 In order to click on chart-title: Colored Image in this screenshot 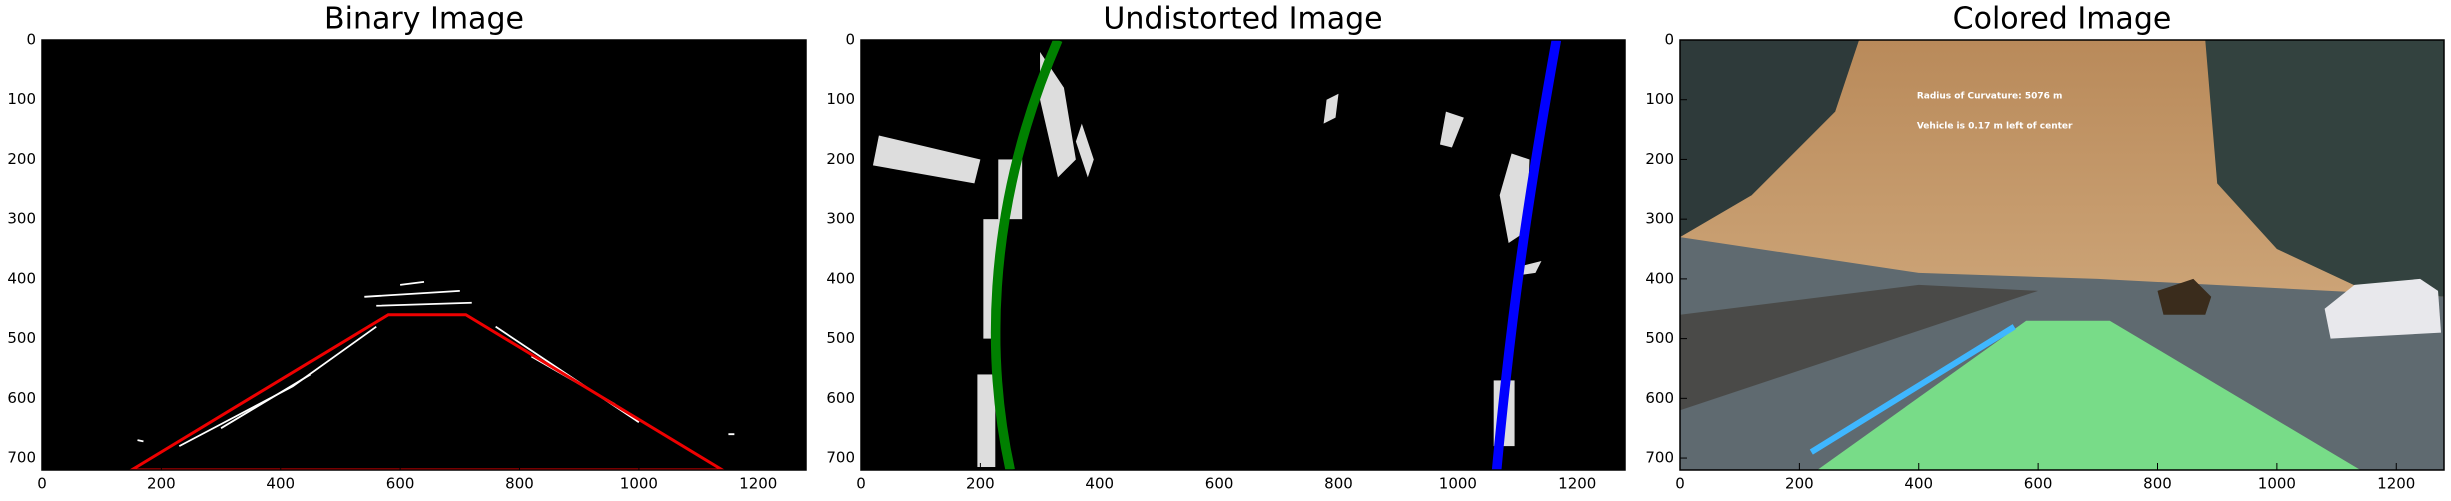, I will do `click(2062, 19)`.